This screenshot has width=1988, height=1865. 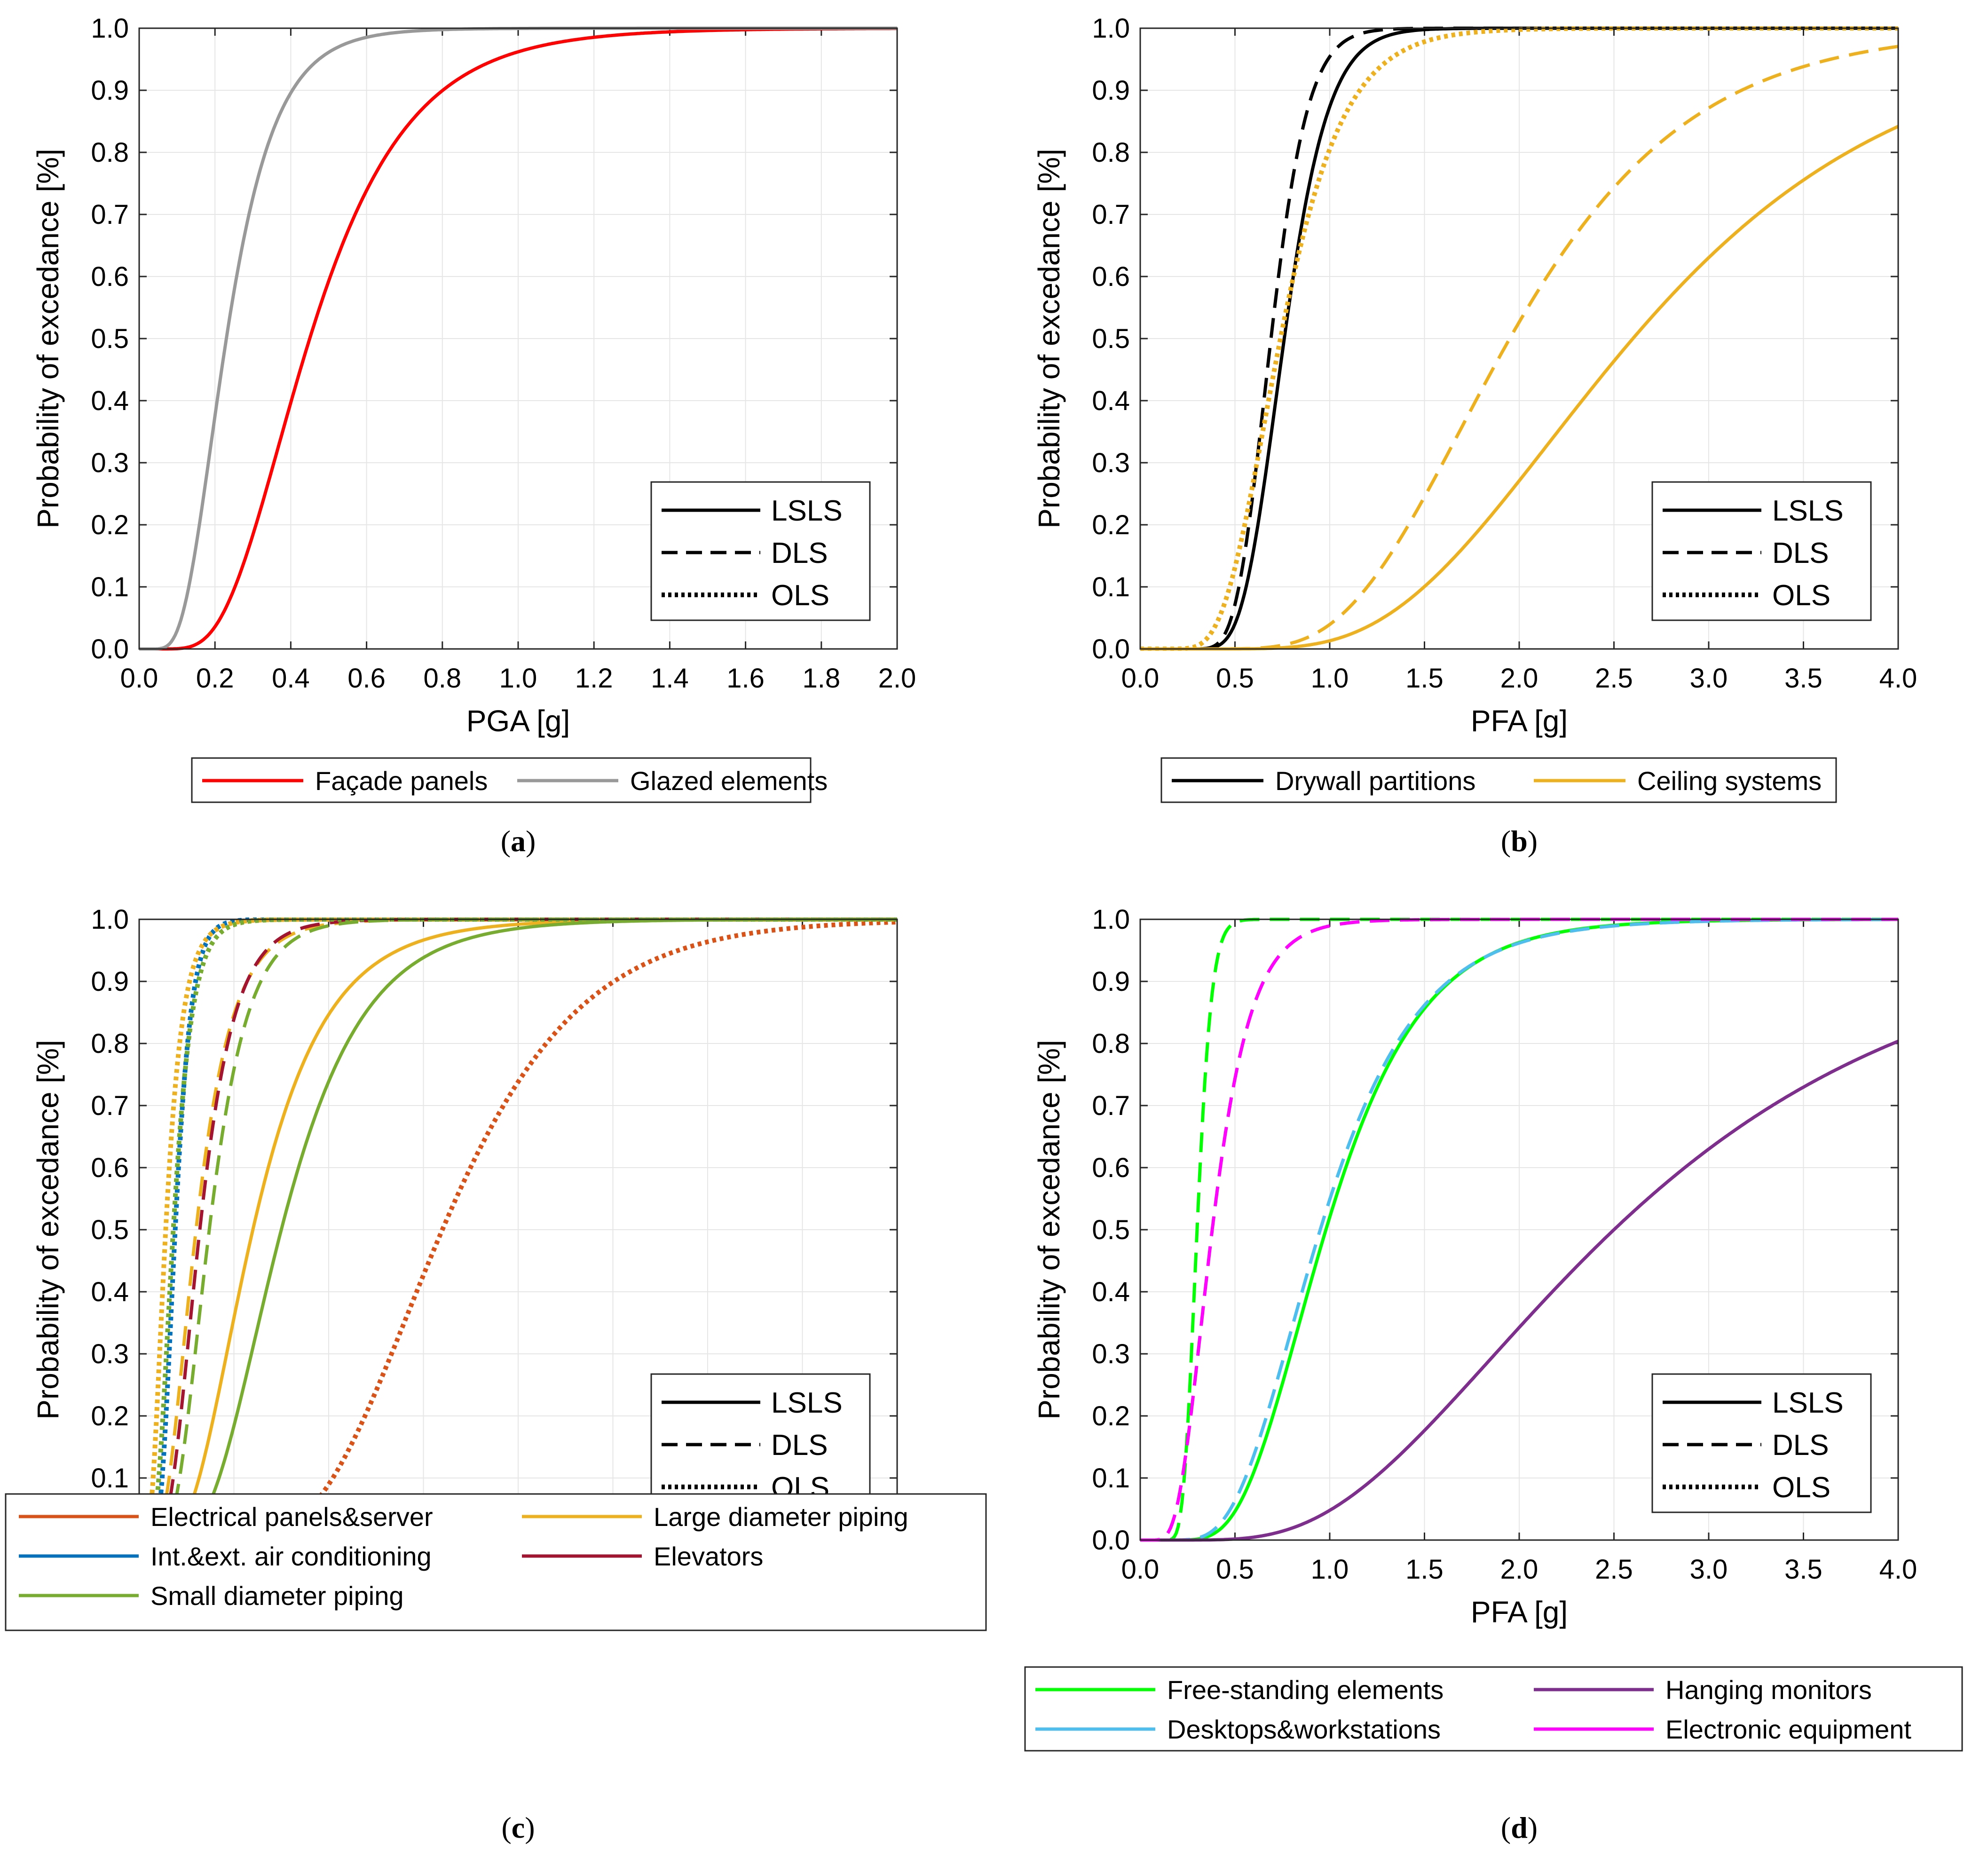 I want to click on x-tick-label: 1.8, so click(x=821, y=678).